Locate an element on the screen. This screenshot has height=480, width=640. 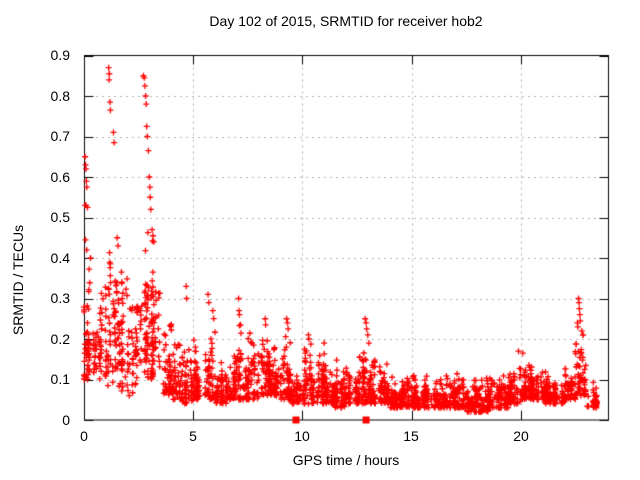
y-axis-label: SRMTID / TECUs is located at coordinates (18, 280).